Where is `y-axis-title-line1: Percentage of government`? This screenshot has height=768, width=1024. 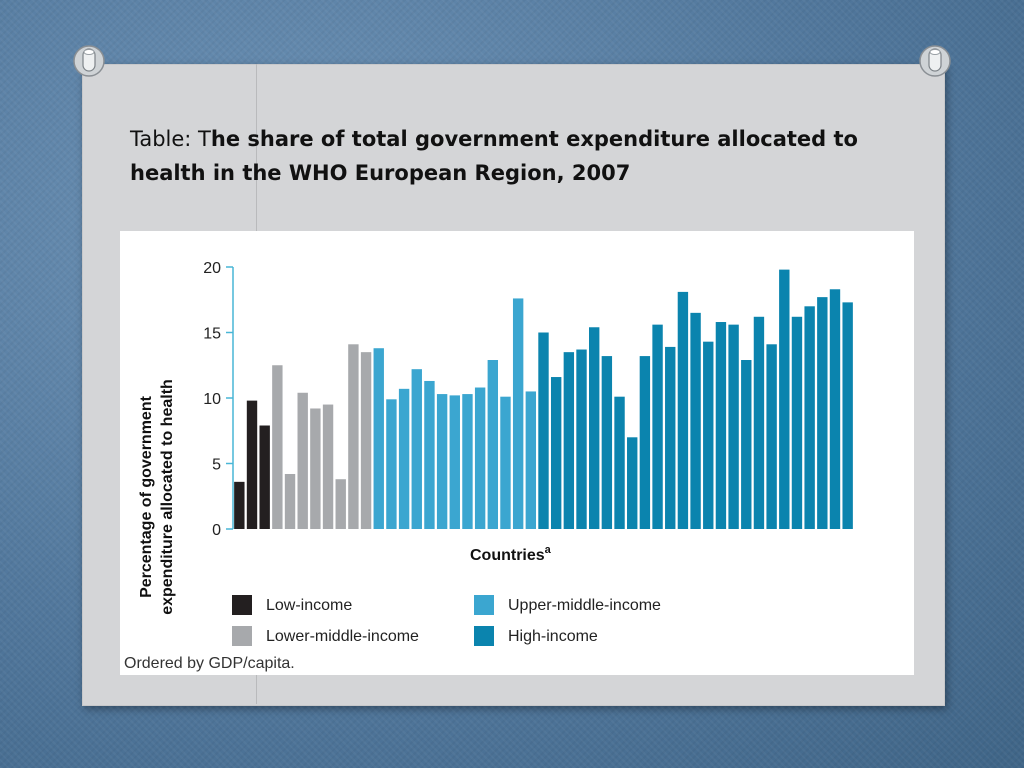 y-axis-title-line1: Percentage of government is located at coordinates (146, 496).